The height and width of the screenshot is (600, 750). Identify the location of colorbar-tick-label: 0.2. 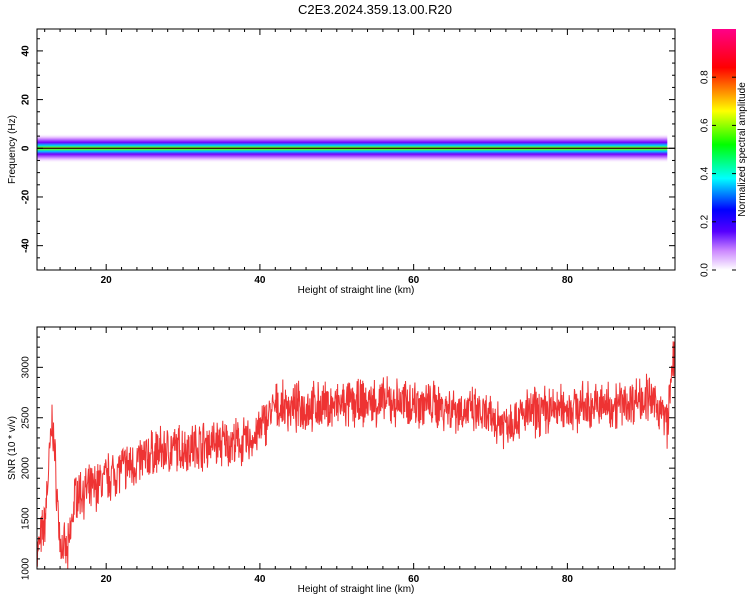
(705, 221).